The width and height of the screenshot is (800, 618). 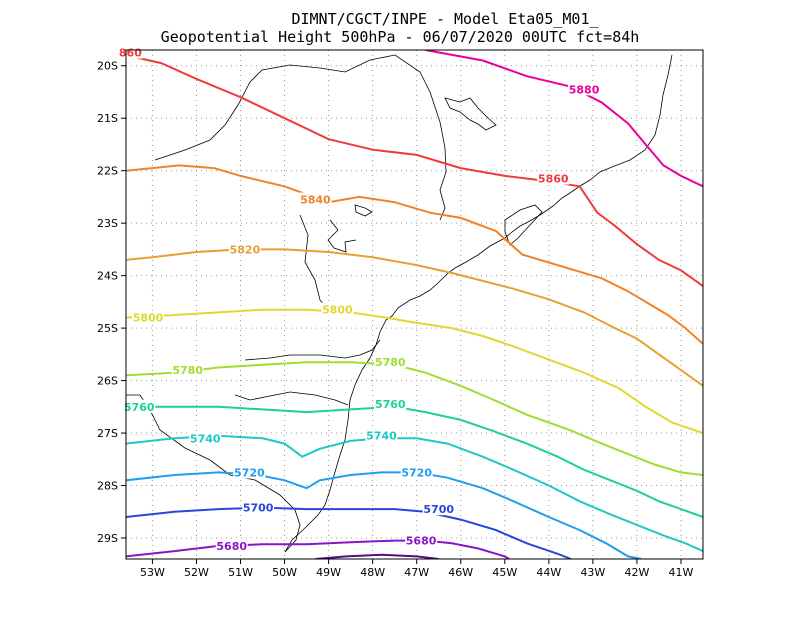 I want to click on contour-label-5820: 5820, so click(x=245, y=249).